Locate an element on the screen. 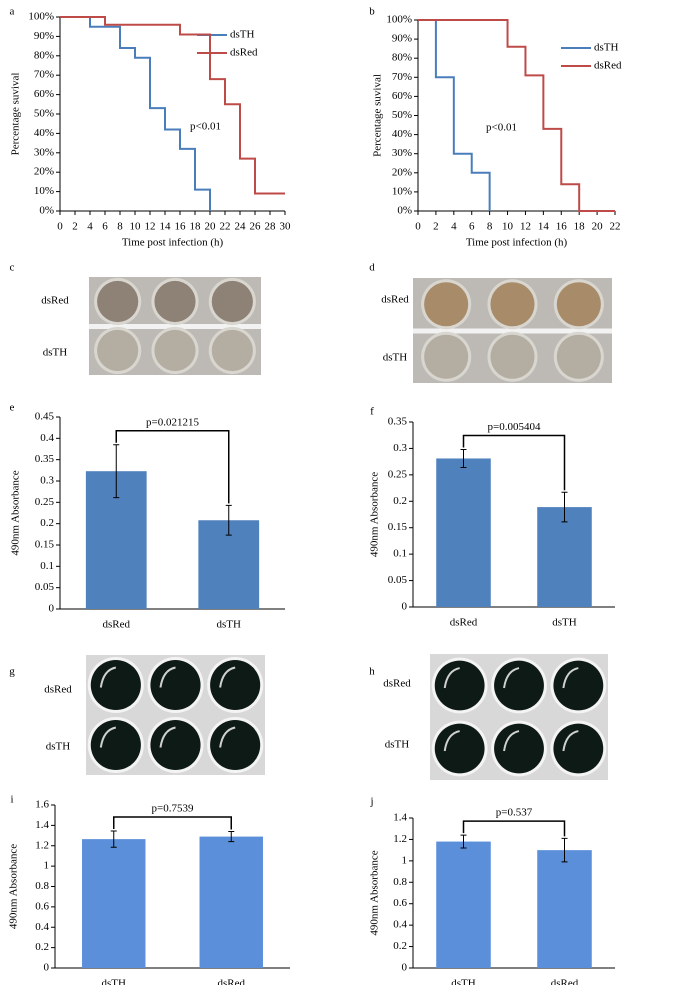 The width and height of the screenshot is (685, 985). x-tick-label: 6 is located at coordinates (105, 227).